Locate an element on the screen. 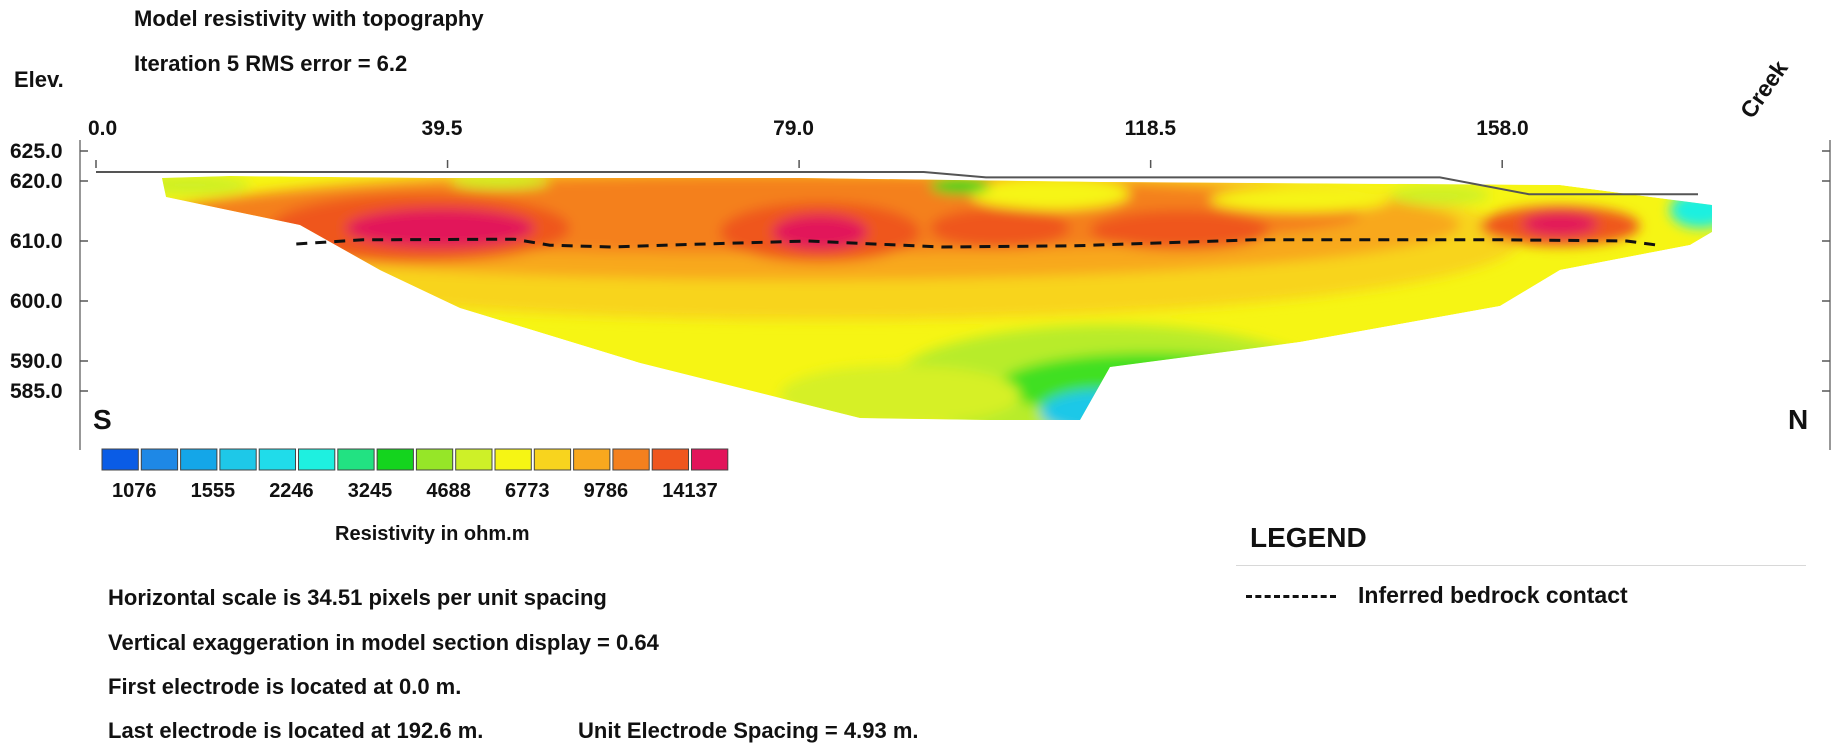  colorbar-label: 2246 is located at coordinates (291, 491).